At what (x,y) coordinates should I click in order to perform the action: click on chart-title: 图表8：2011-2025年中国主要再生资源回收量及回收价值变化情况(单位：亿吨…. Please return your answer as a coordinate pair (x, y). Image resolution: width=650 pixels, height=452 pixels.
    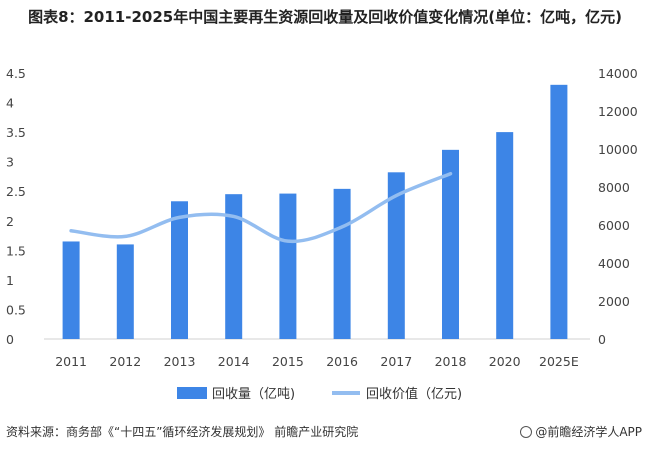
    Looking at the image, I should click on (325, 17).